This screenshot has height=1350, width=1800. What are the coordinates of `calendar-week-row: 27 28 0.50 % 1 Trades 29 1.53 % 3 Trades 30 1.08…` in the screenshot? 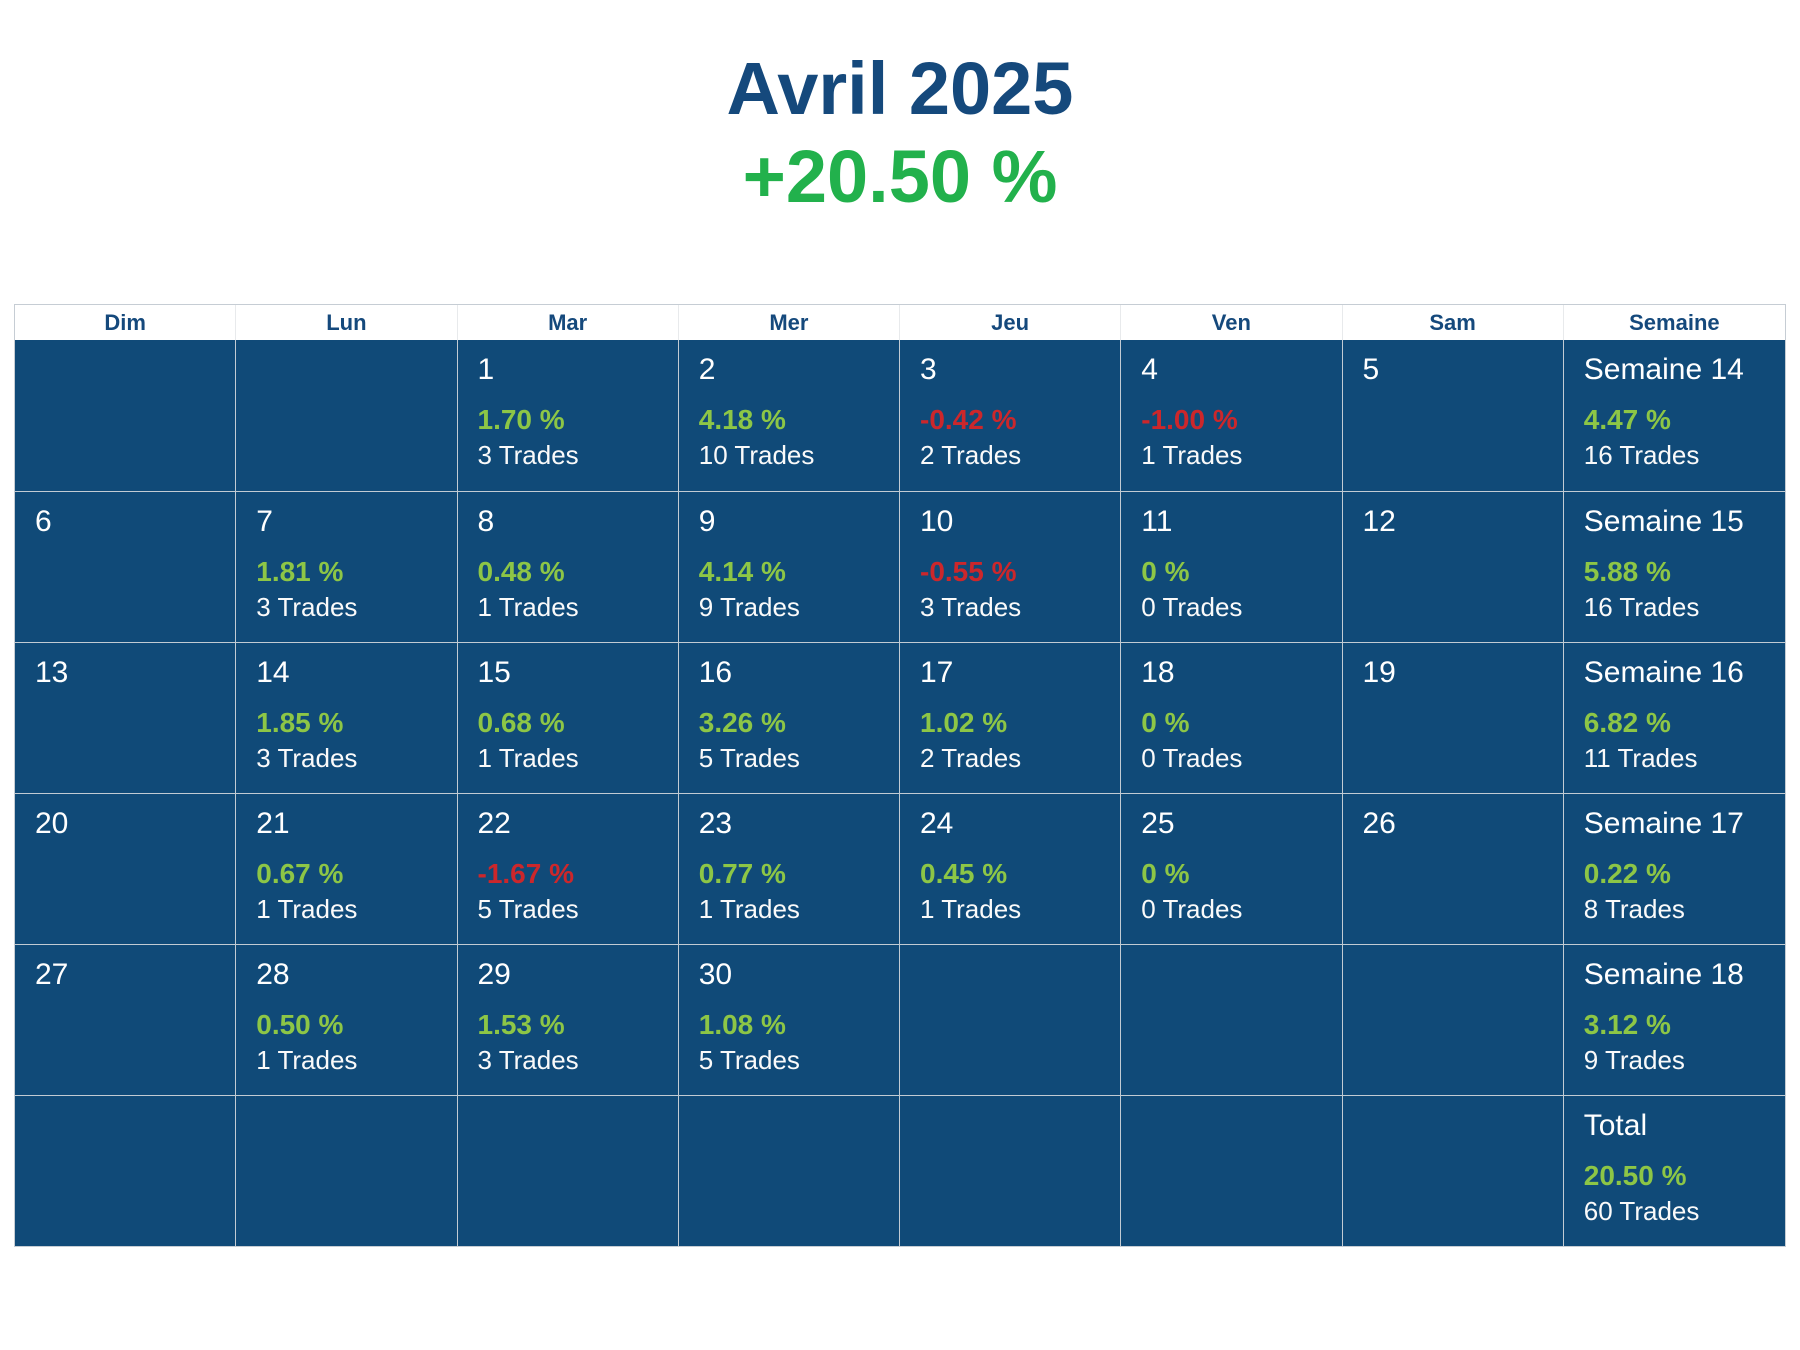 It's located at (900, 1019).